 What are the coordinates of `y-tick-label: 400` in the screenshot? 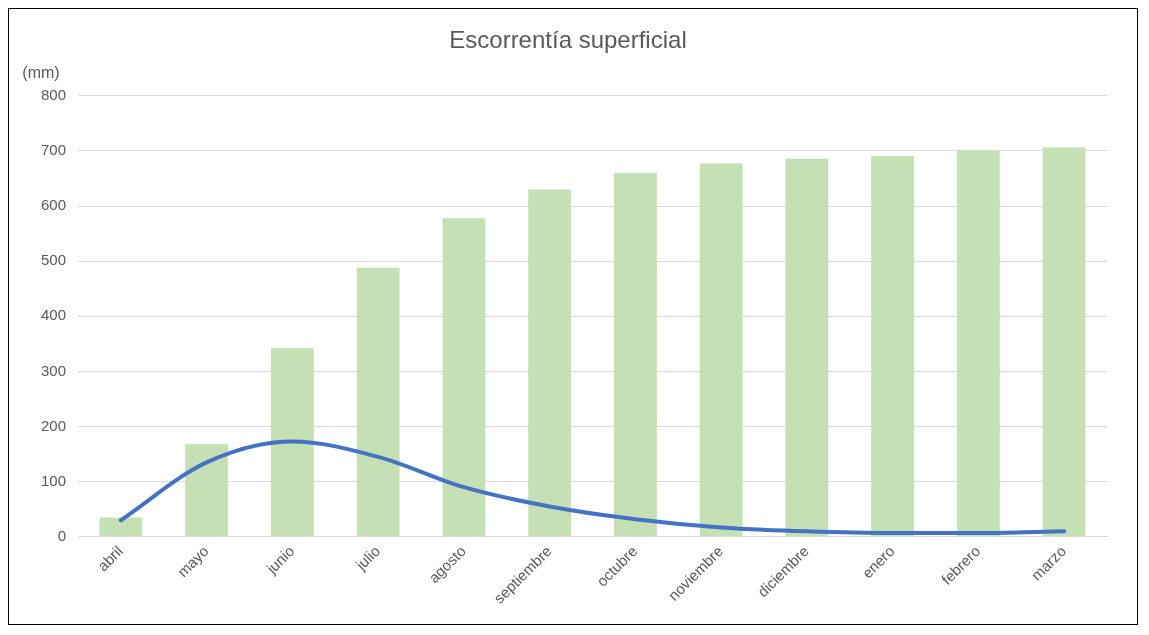 It's located at (54, 315).